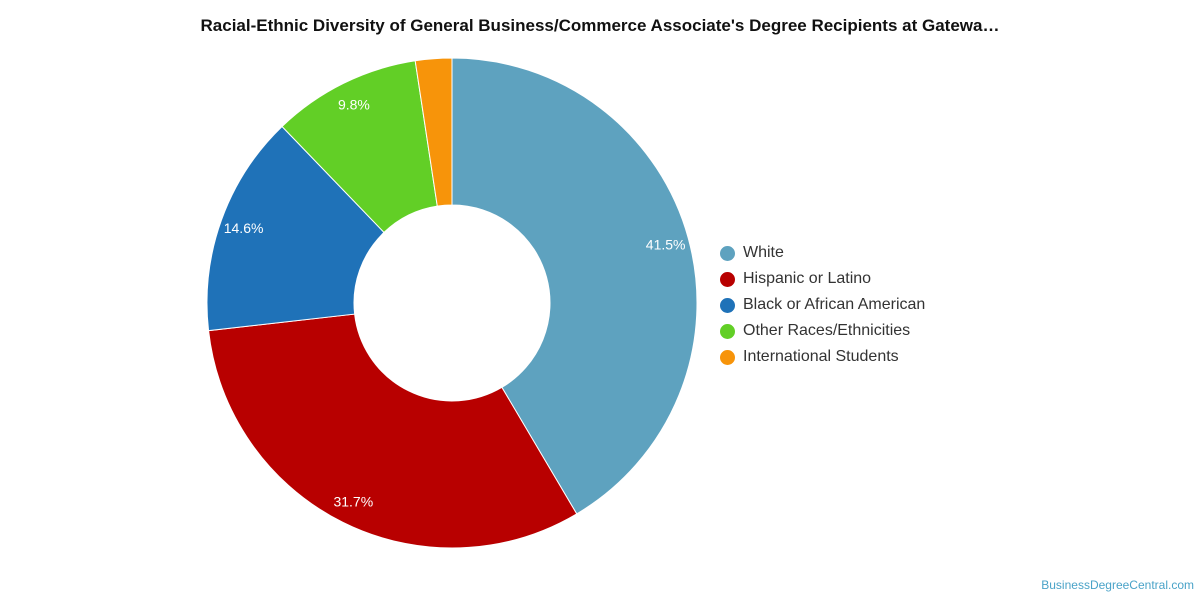 Image resolution: width=1200 pixels, height=600 pixels. Describe the element at coordinates (822, 253) in the screenshot. I see `legend-item-white: White` at that location.